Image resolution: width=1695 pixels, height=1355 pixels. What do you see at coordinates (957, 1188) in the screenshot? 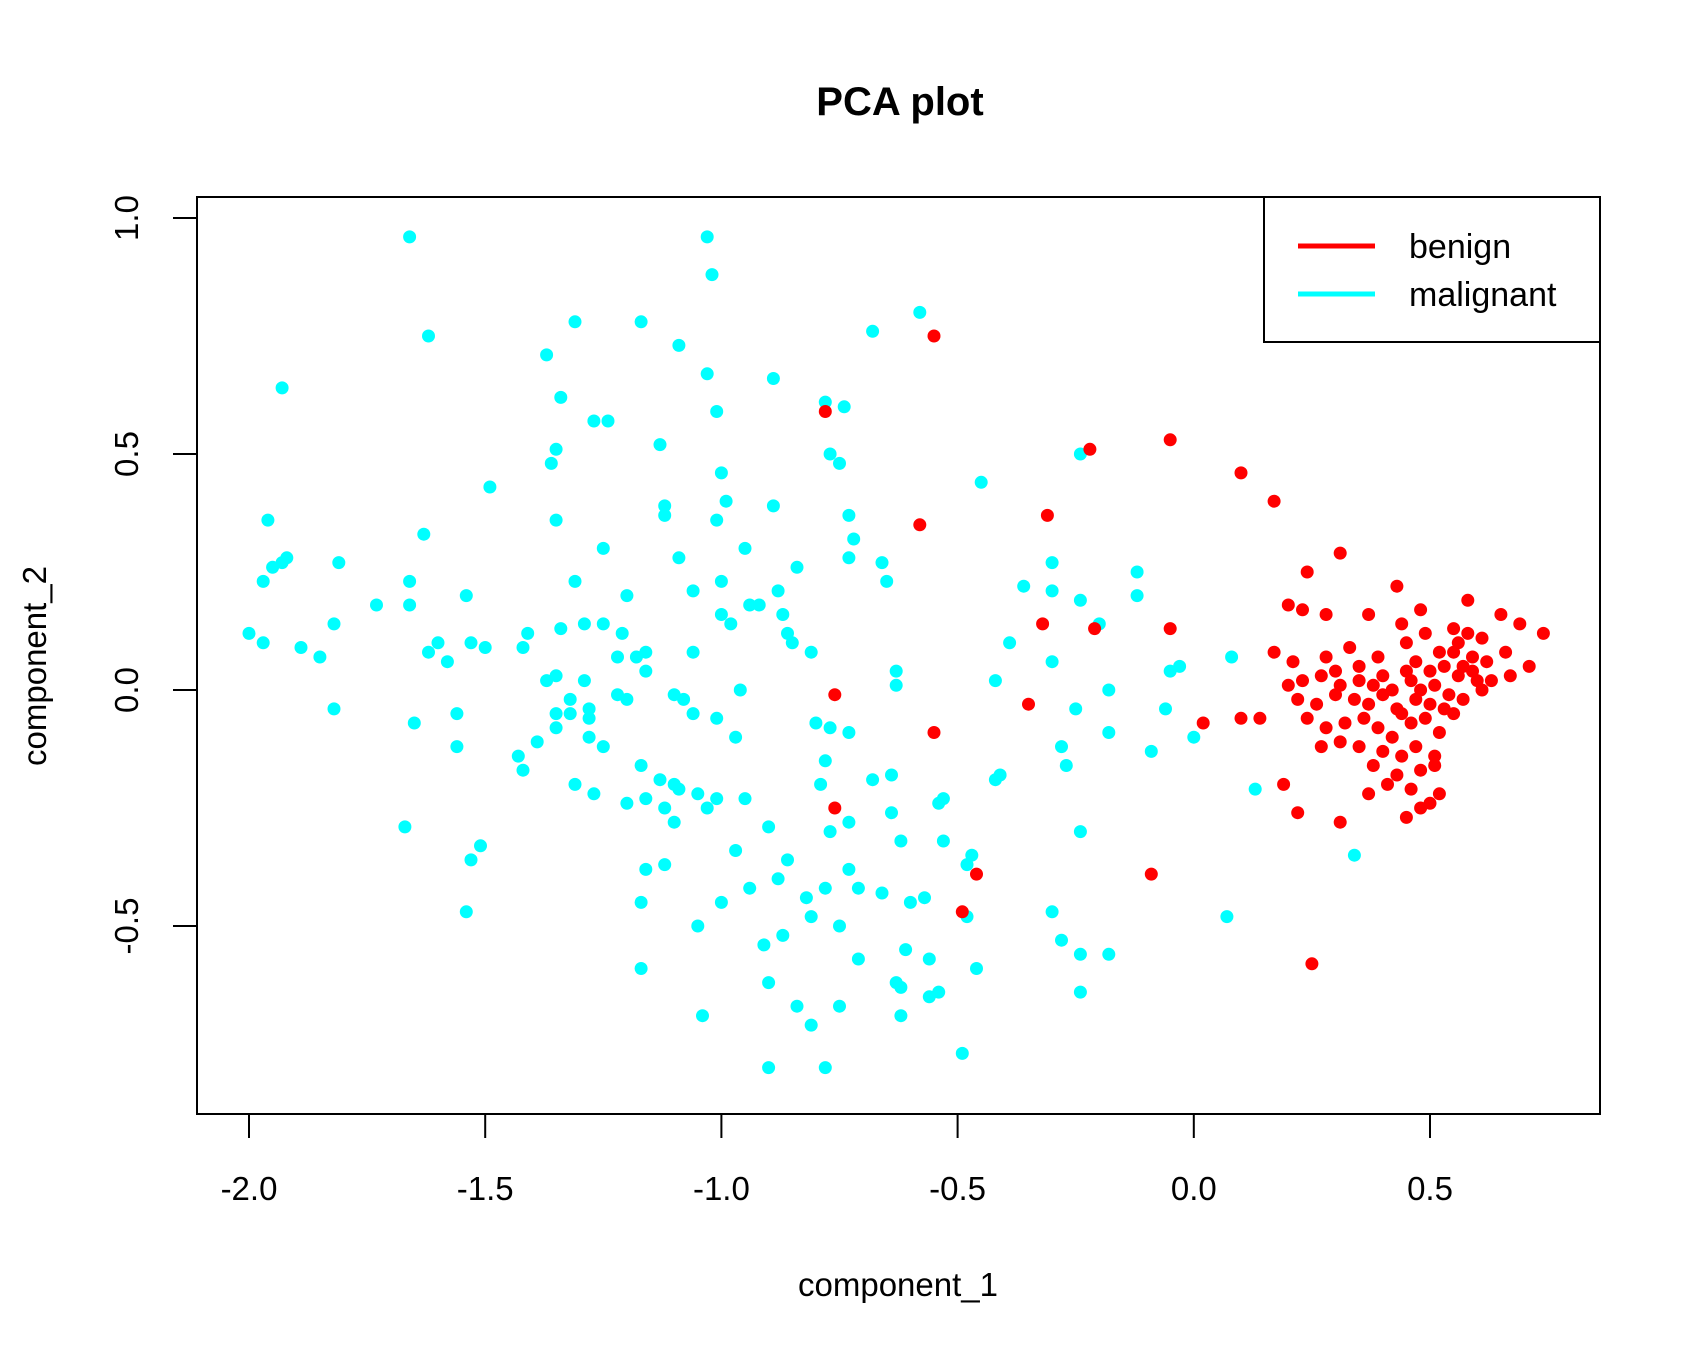
I see `x-tick-label: -0.5` at bounding box center [957, 1188].